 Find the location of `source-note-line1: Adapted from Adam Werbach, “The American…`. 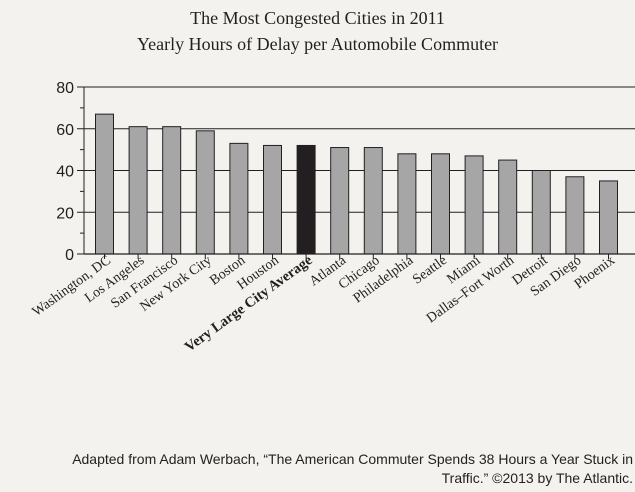

source-note-line1: Adapted from Adam Werbach, “The American… is located at coordinates (352, 459).